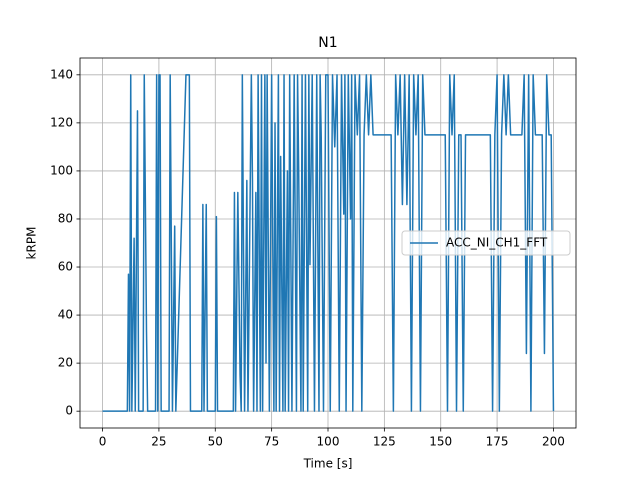  What do you see at coordinates (65, 218) in the screenshot?
I see `y-tick-label: 80` at bounding box center [65, 218].